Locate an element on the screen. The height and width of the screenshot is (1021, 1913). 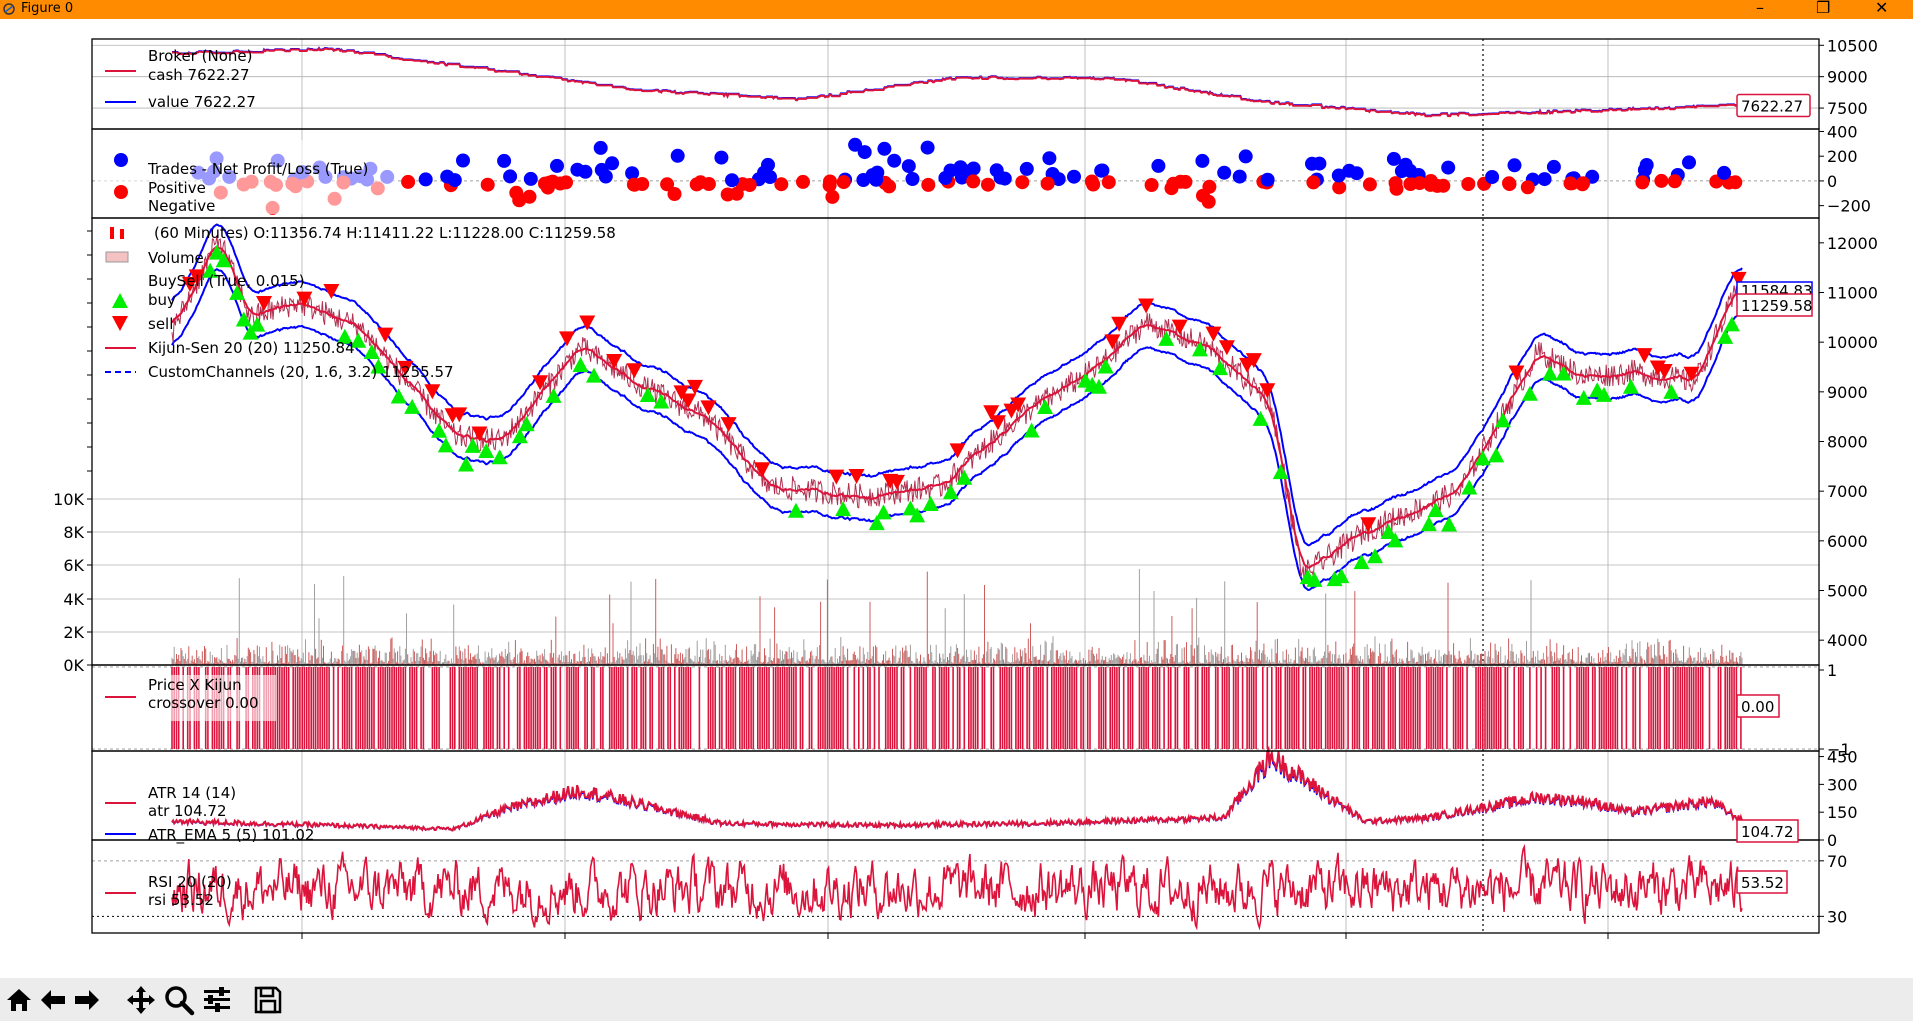
volume-bars is located at coordinates (957, 617).